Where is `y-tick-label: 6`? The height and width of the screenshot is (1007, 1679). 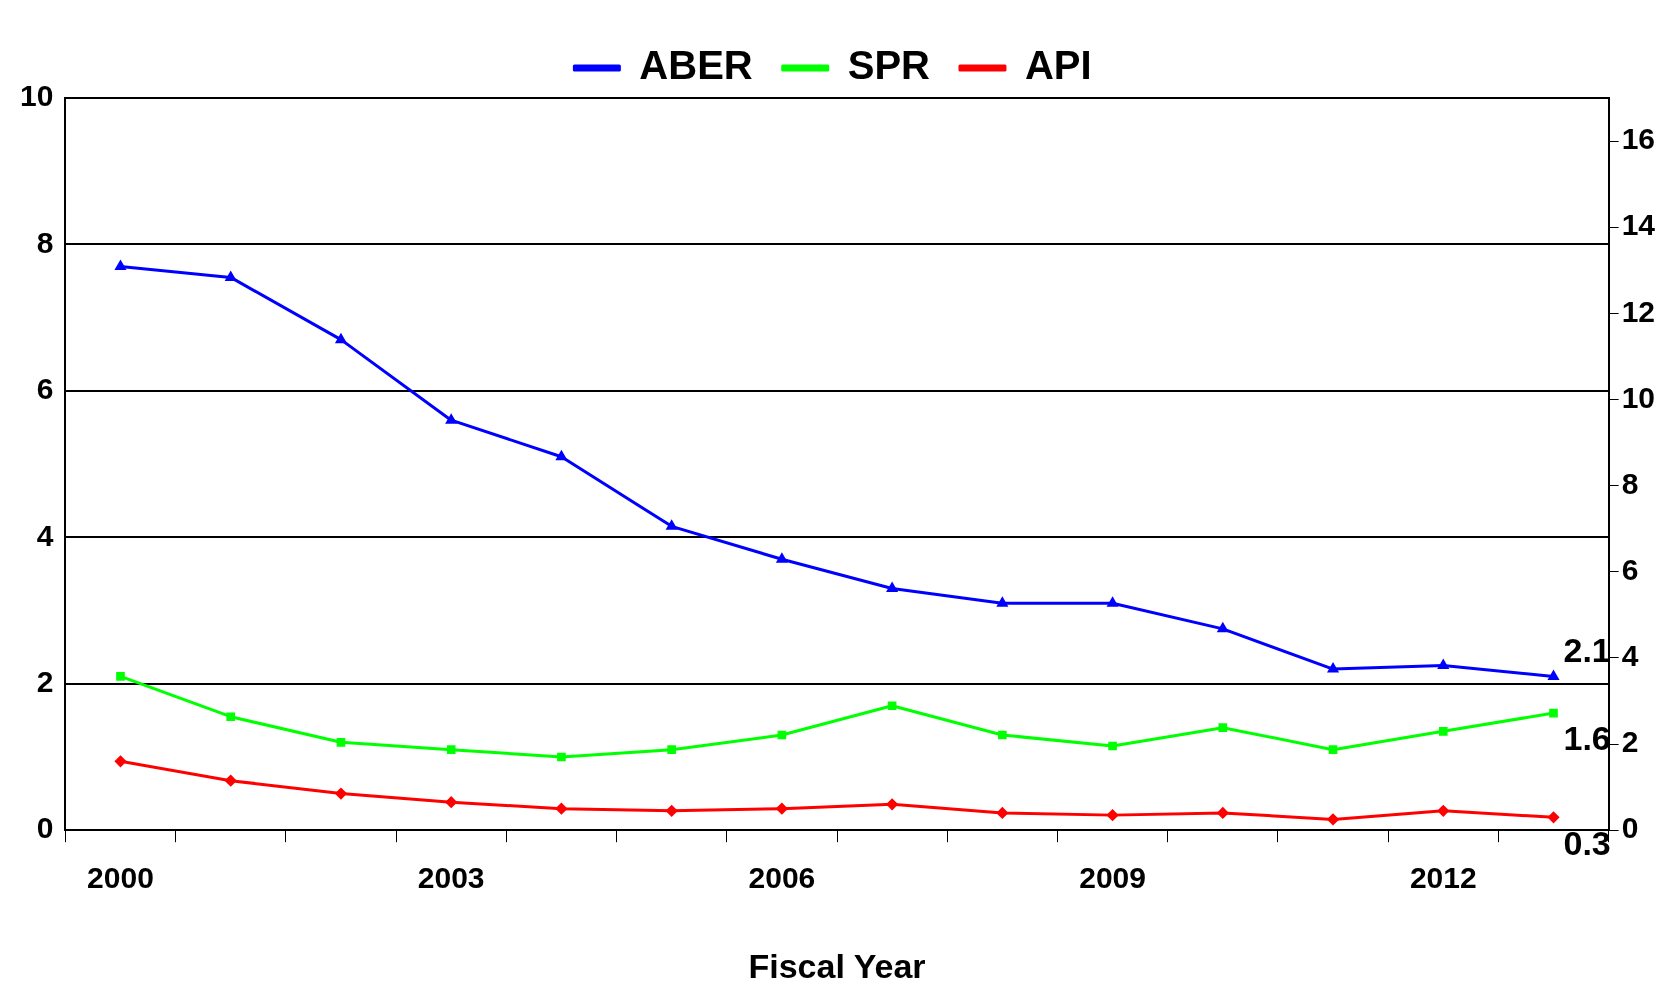
y-tick-label: 6 is located at coordinates (45, 389).